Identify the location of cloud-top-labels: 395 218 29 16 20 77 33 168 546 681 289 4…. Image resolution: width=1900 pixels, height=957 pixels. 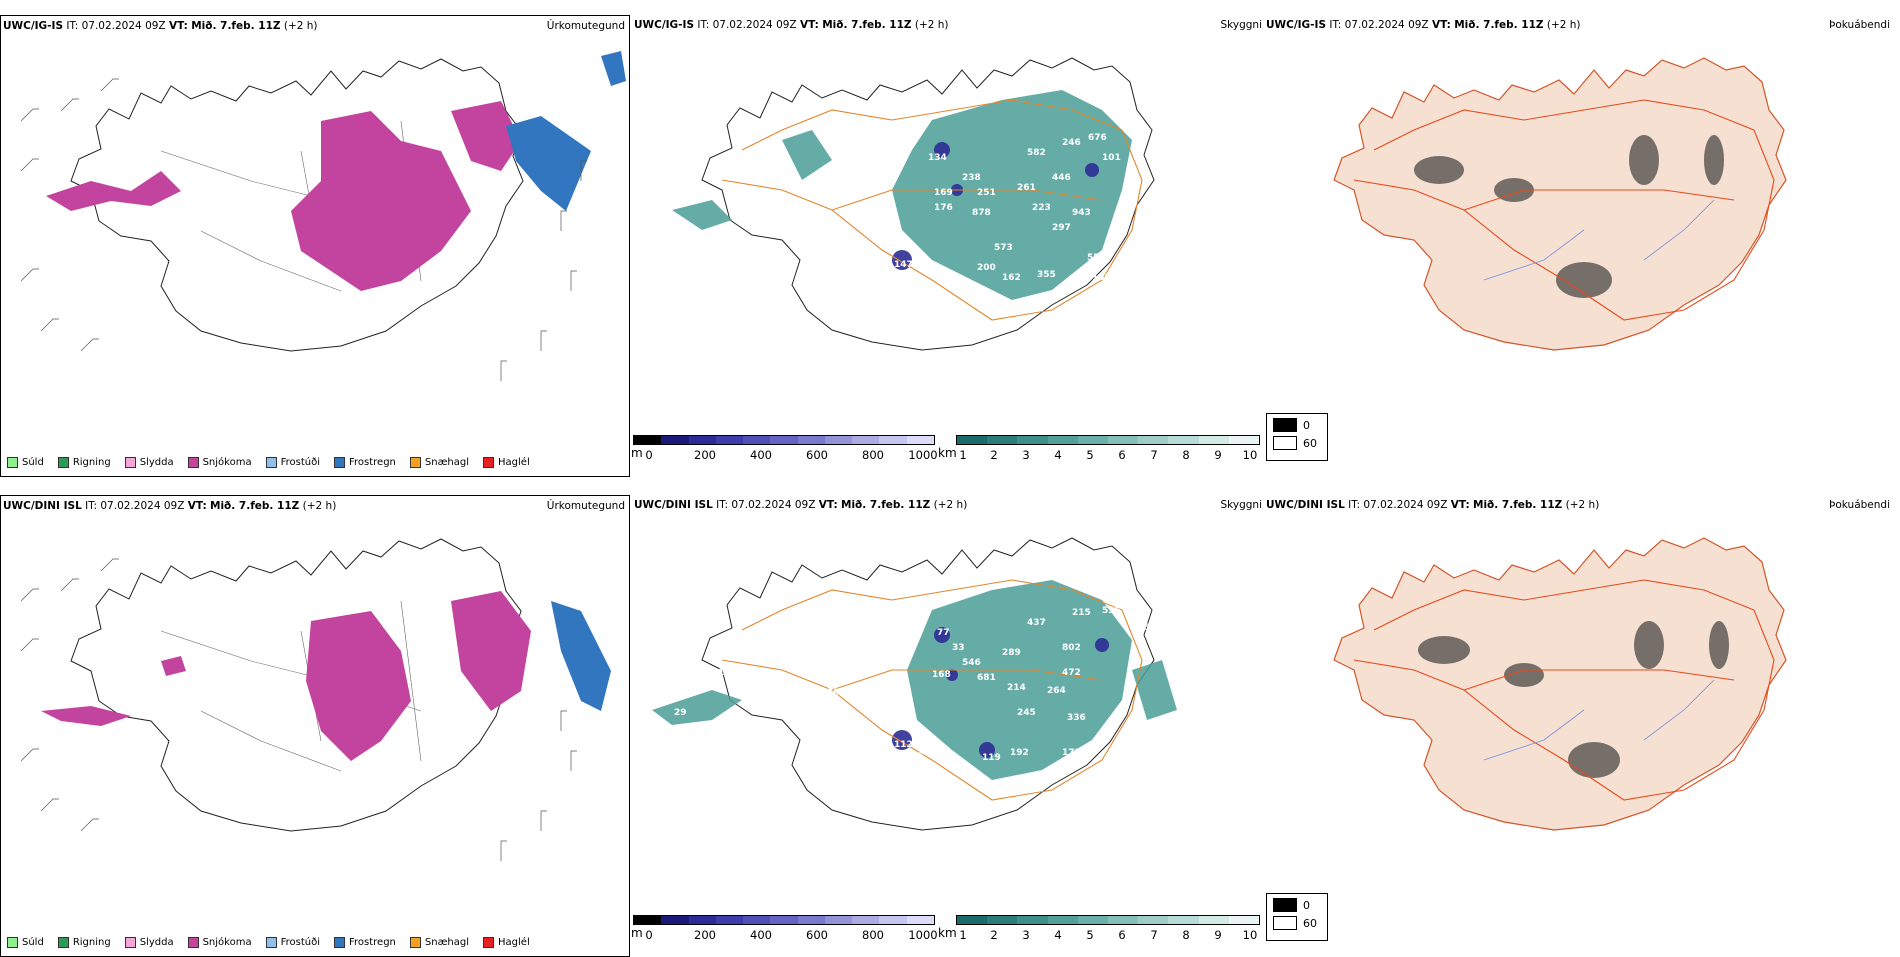
(925, 684).